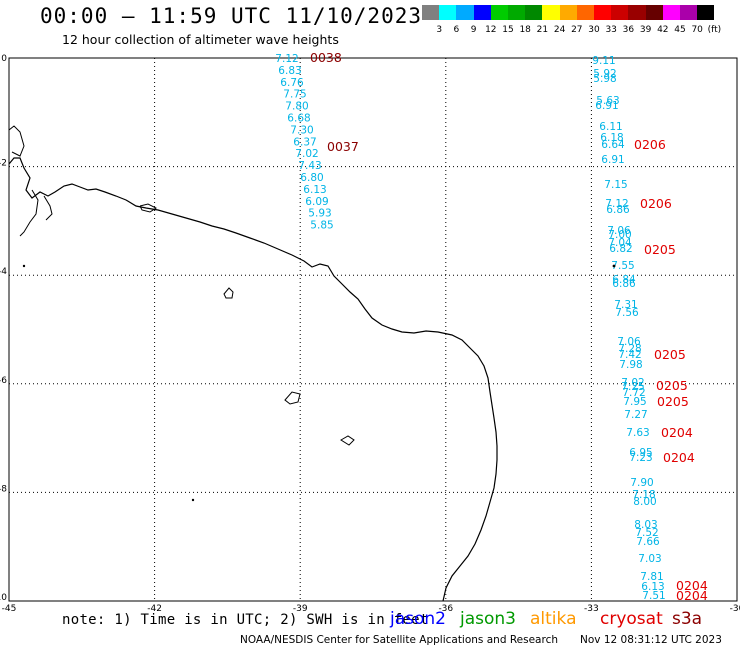 The width and height of the screenshot is (740, 650). What do you see at coordinates (622, 266) in the screenshot?
I see `wave-height-value: 7.55` at bounding box center [622, 266].